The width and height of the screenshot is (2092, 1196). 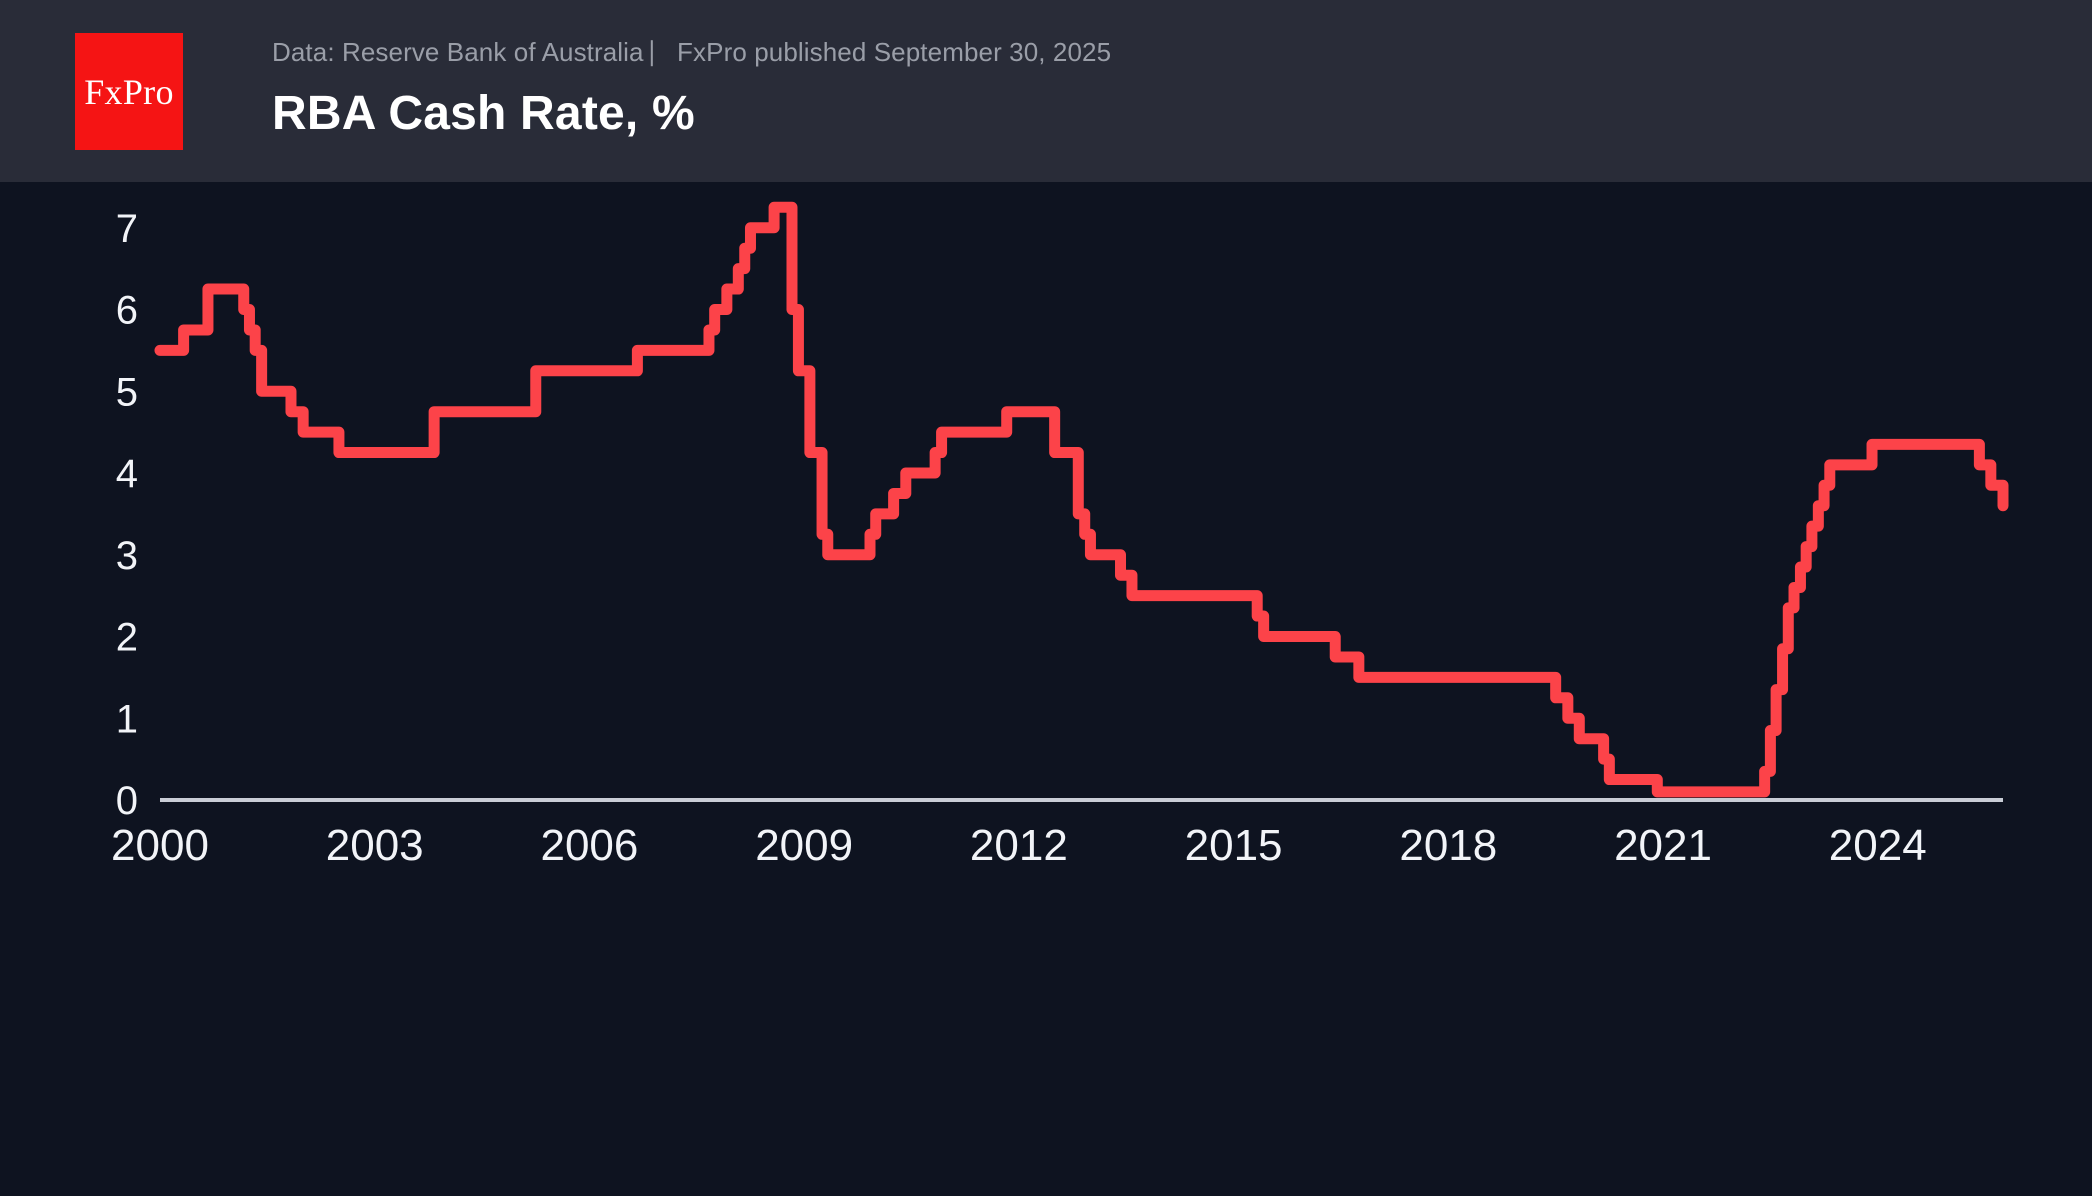 I want to click on y-axis-tick-labels: 012345678, so click(x=127, y=515).